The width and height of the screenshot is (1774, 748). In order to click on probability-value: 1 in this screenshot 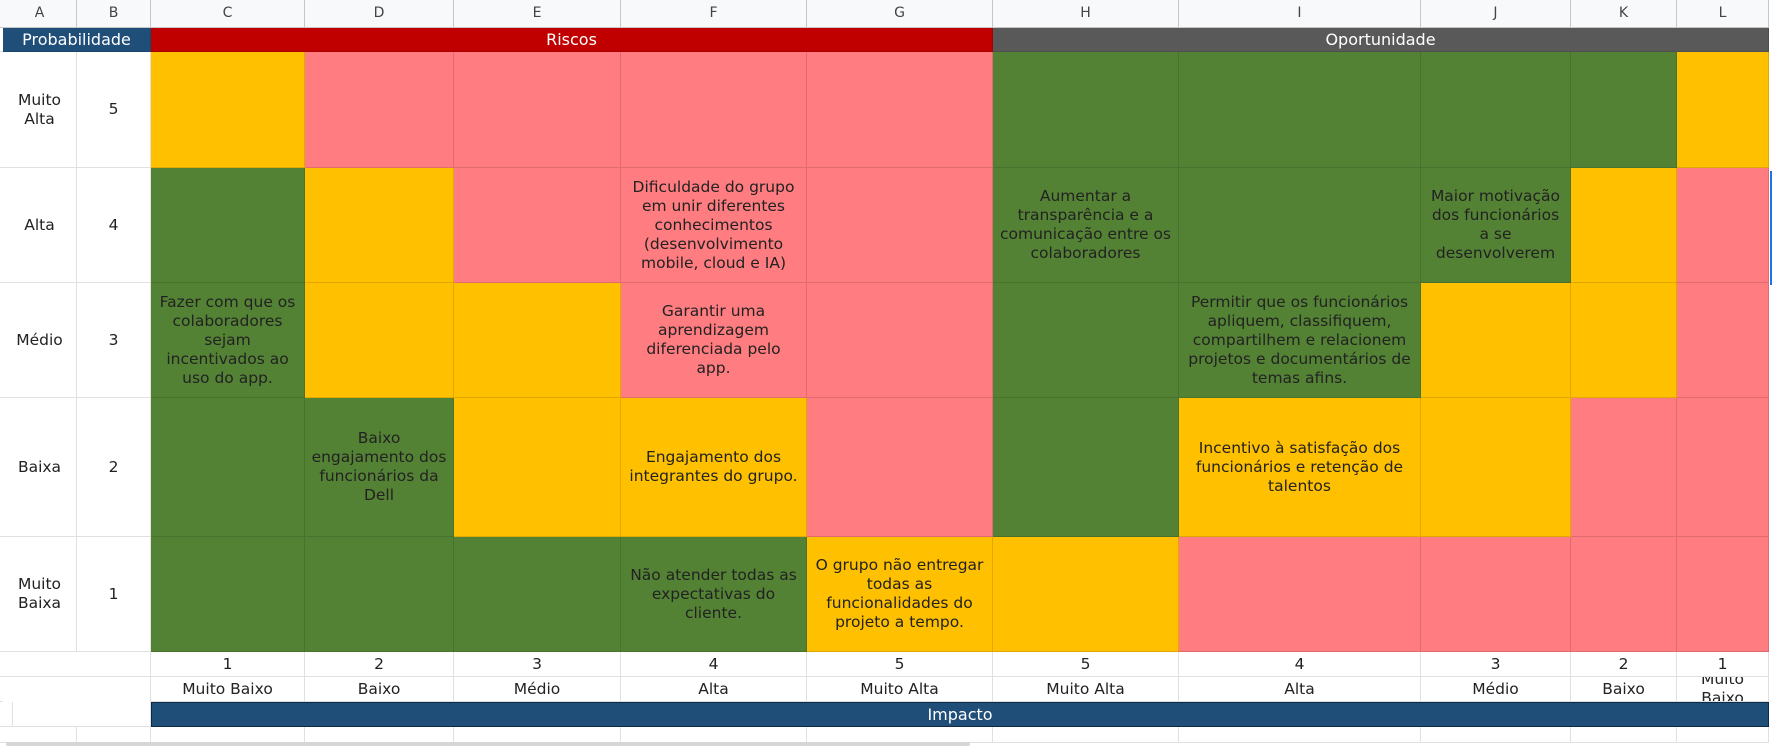, I will do `click(114, 594)`.